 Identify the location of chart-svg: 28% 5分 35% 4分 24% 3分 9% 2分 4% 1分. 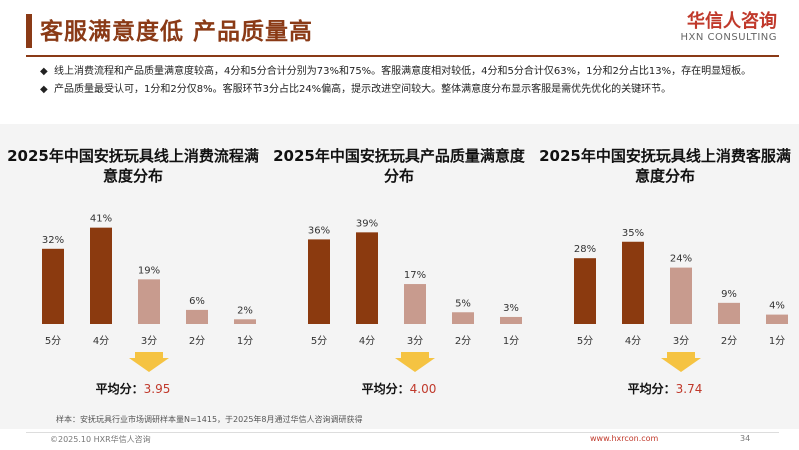
(681, 300).